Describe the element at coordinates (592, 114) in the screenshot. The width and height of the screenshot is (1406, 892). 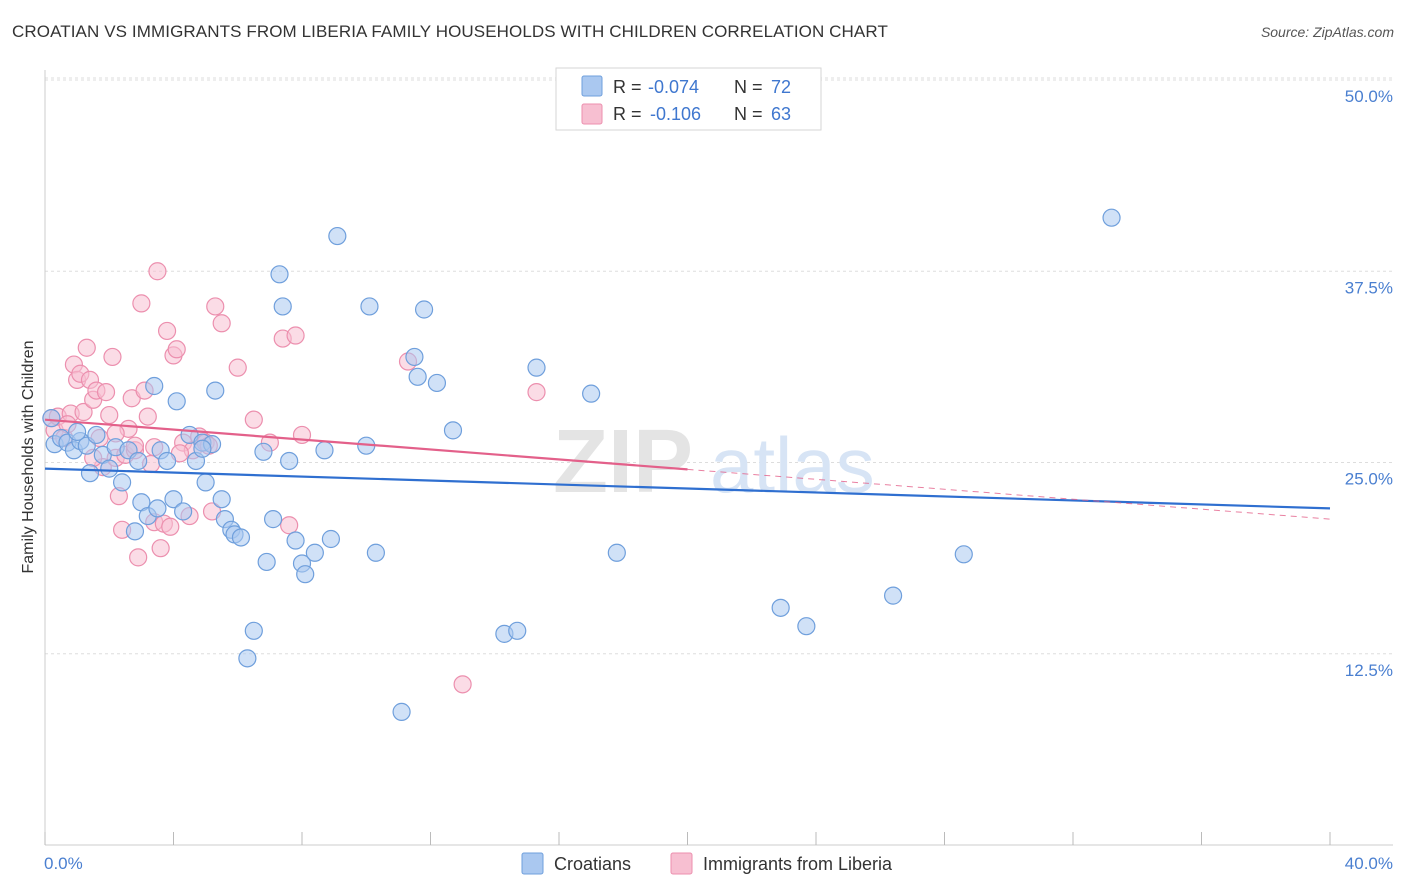
I see `legend-swatch-liberia` at that location.